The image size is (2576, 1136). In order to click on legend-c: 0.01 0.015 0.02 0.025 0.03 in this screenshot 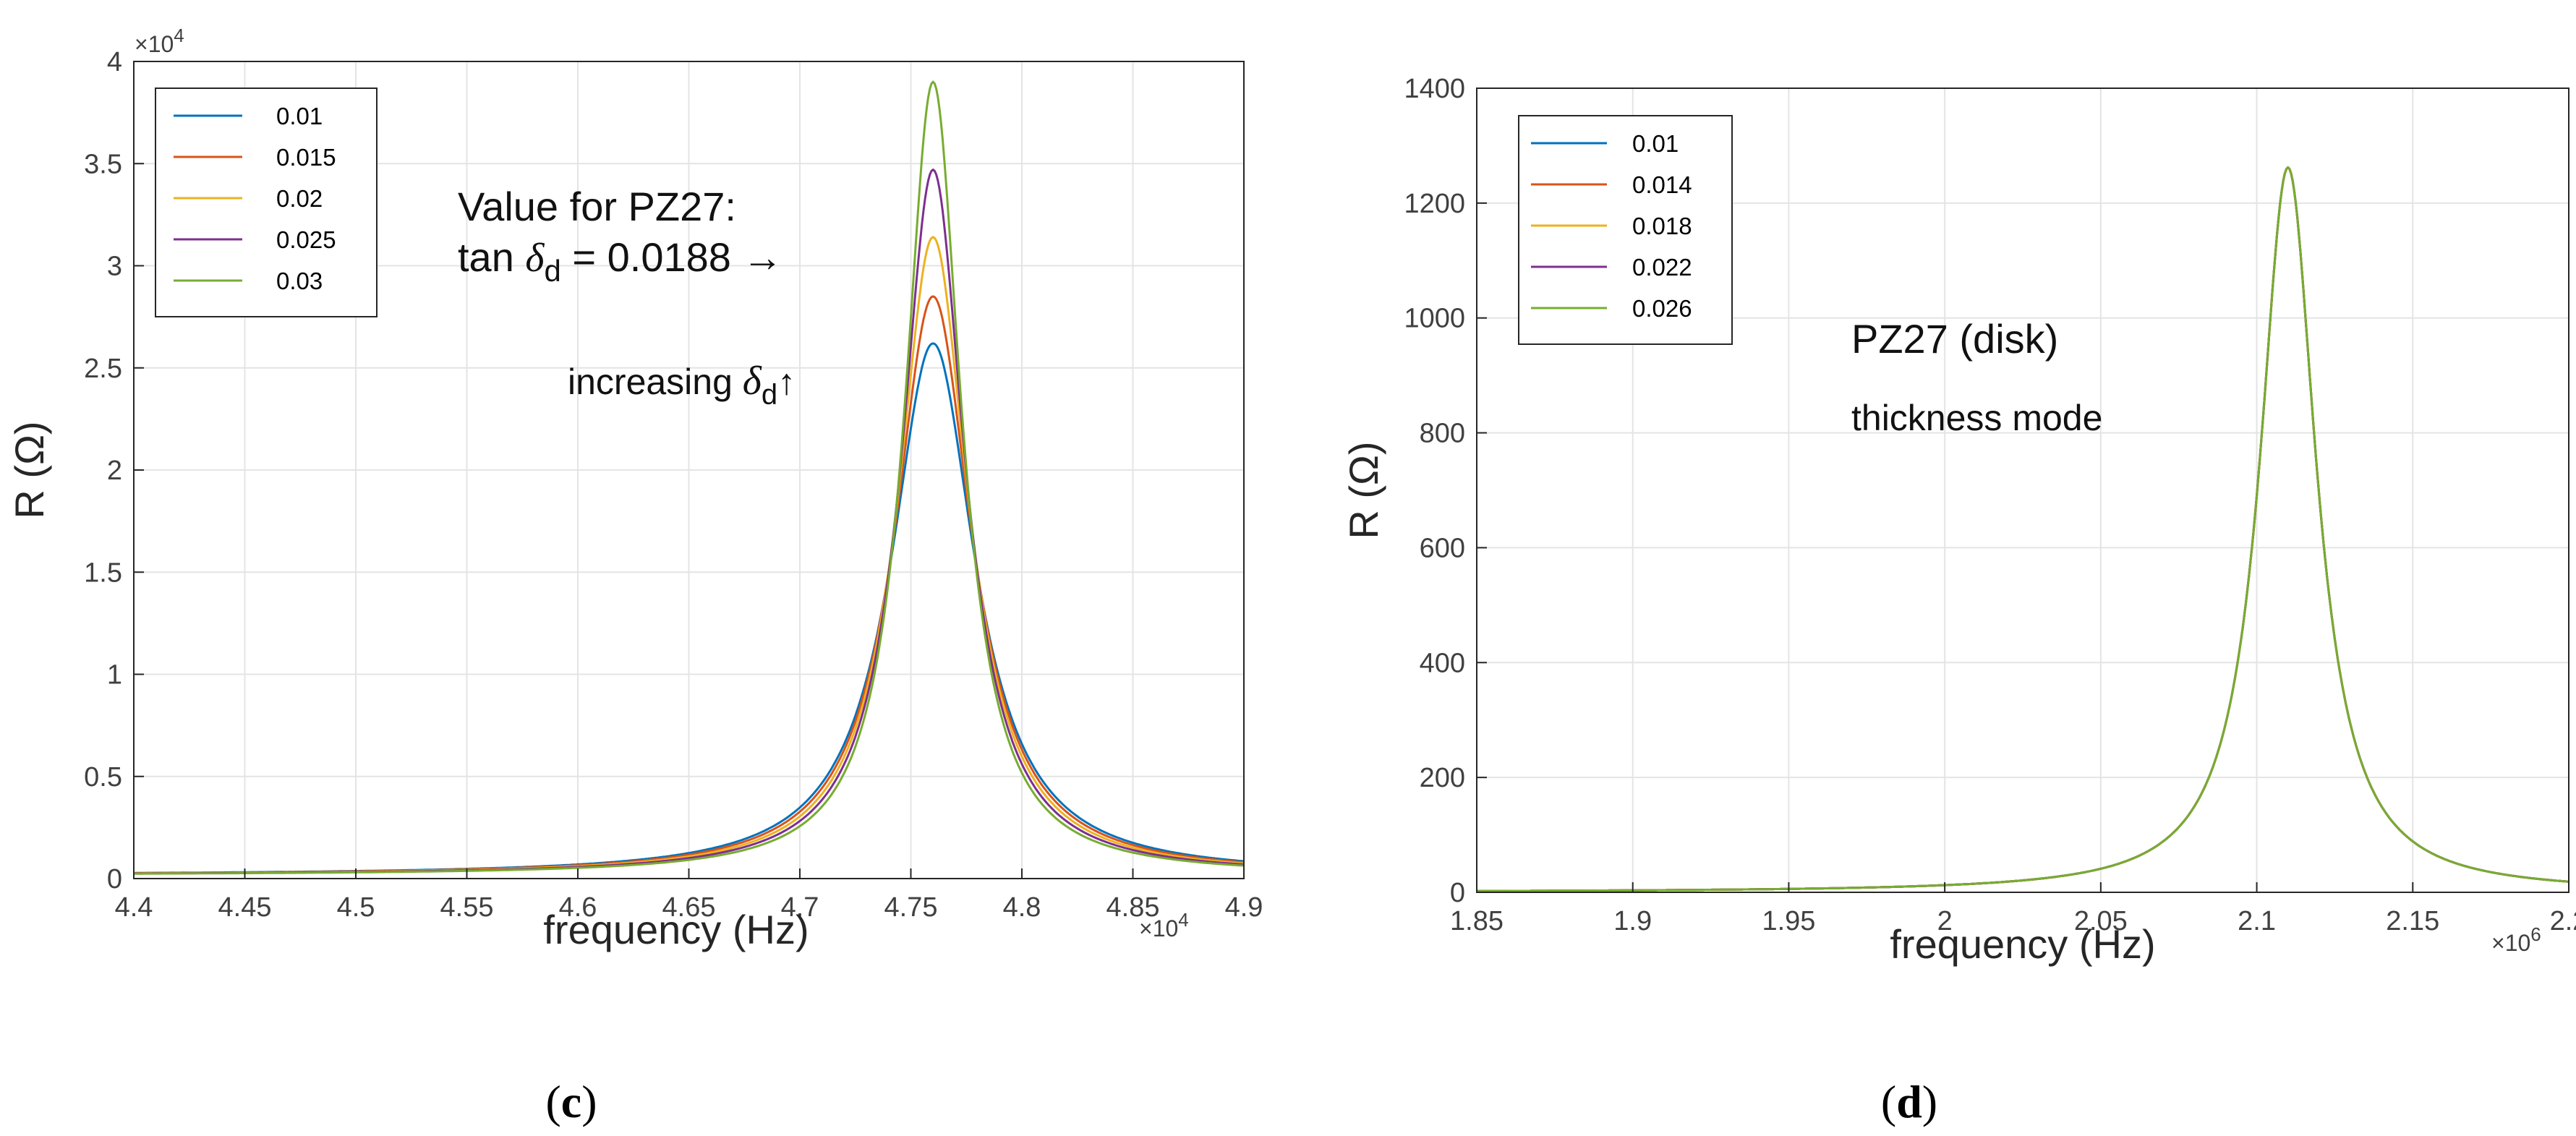, I will do `click(266, 202)`.